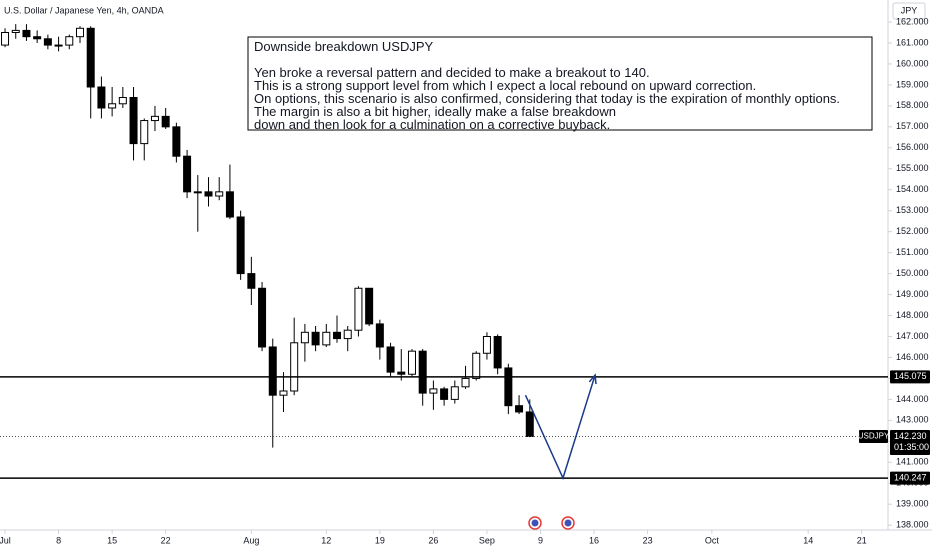 This screenshot has height=550, width=932. I want to click on y-tick-label: 160.000, so click(912, 63).